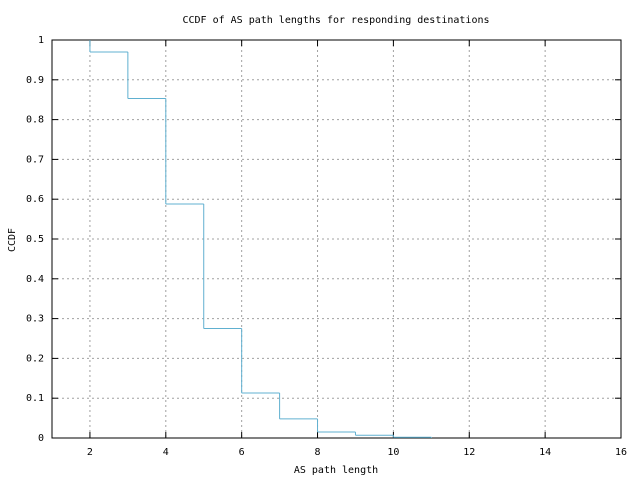 The width and height of the screenshot is (640, 480). What do you see at coordinates (41, 40) in the screenshot?
I see `y-tick-label: 1` at bounding box center [41, 40].